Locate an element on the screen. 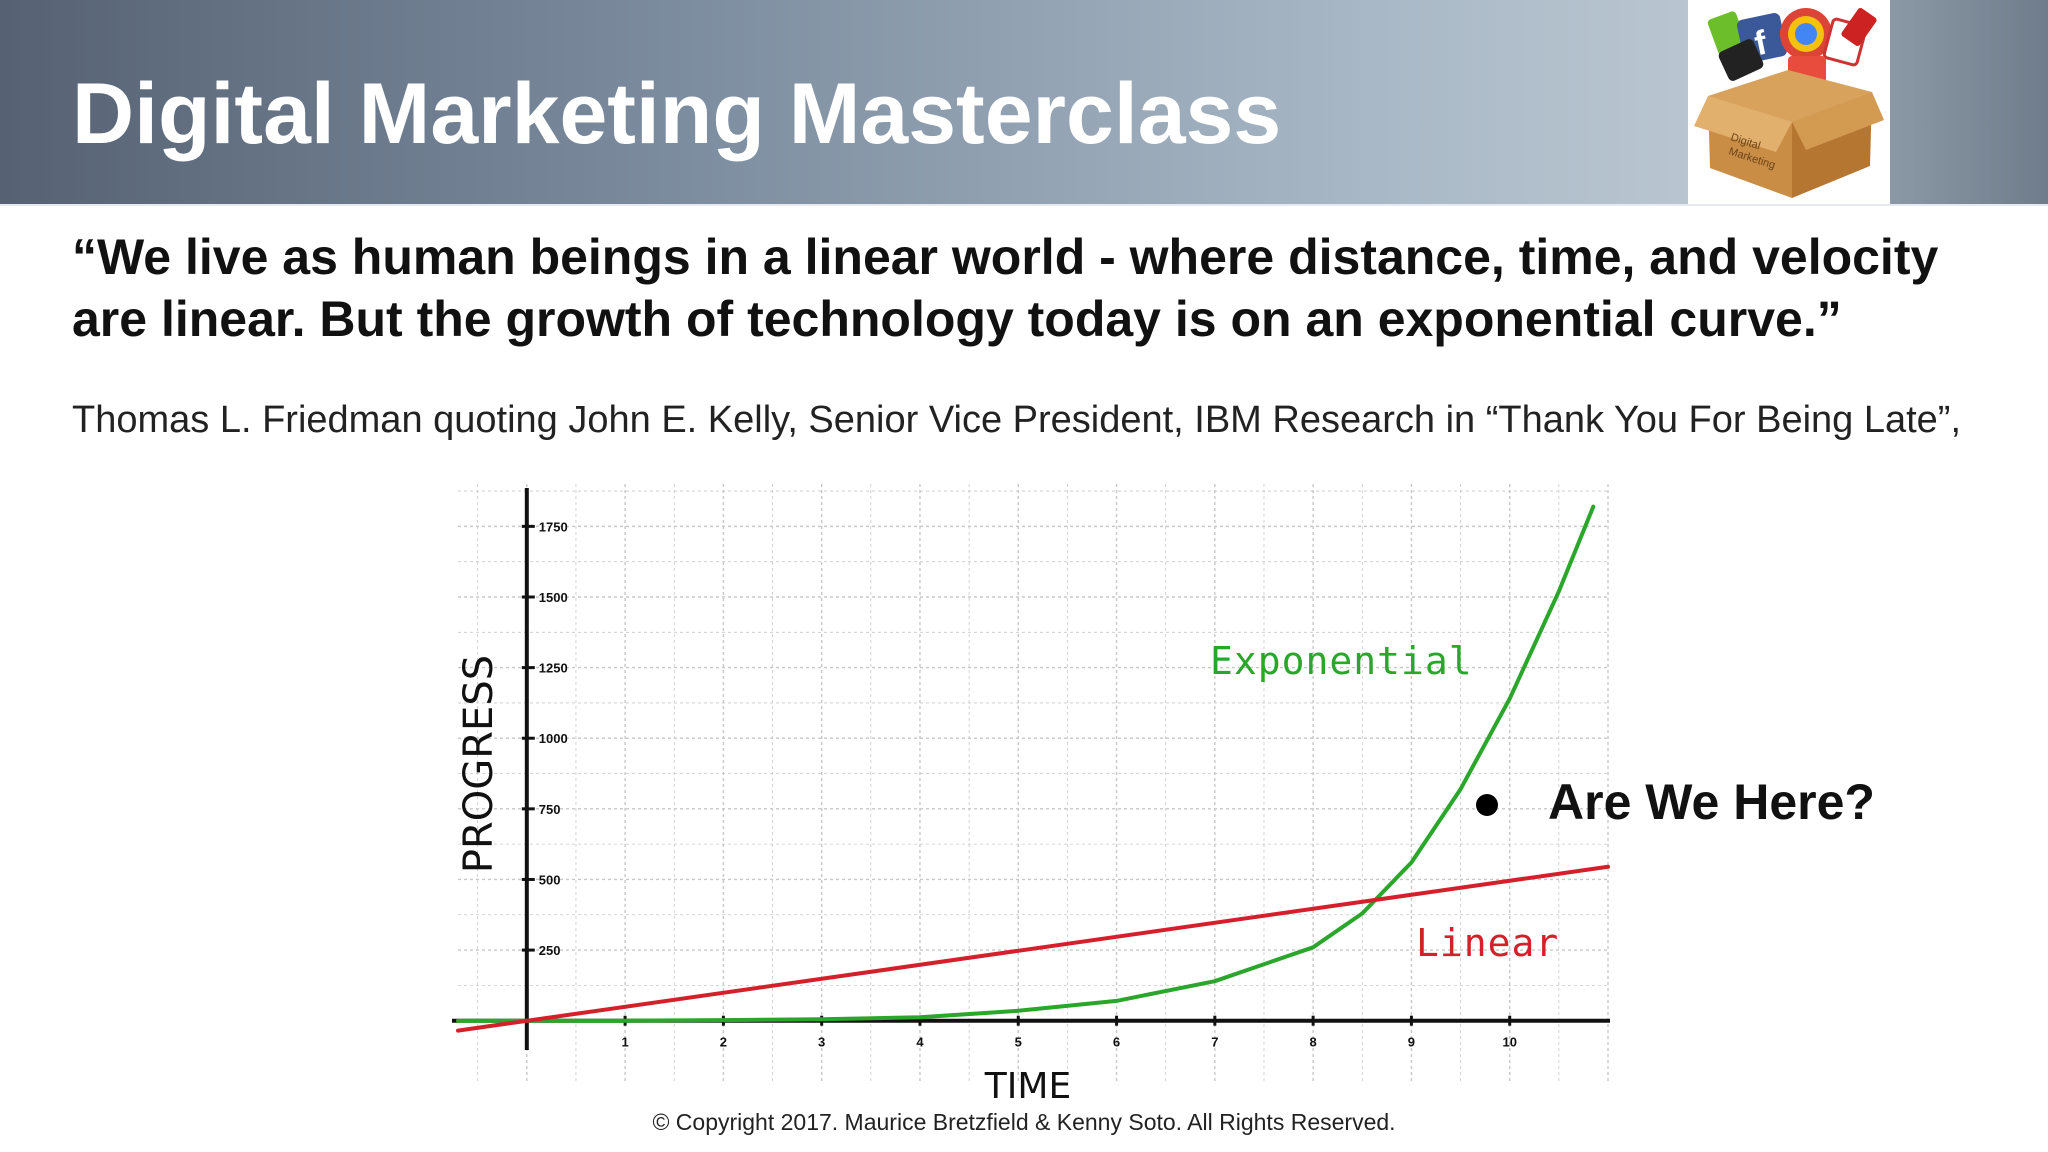  x-tick-label: 4 is located at coordinates (920, 1042).